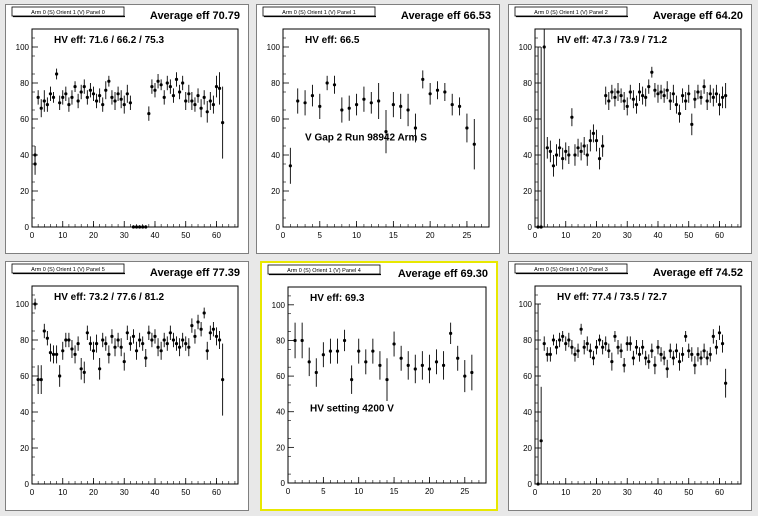 The image size is (758, 516). Describe the element at coordinates (526, 47) in the screenshot. I see `y-tick-label: 100` at that location.